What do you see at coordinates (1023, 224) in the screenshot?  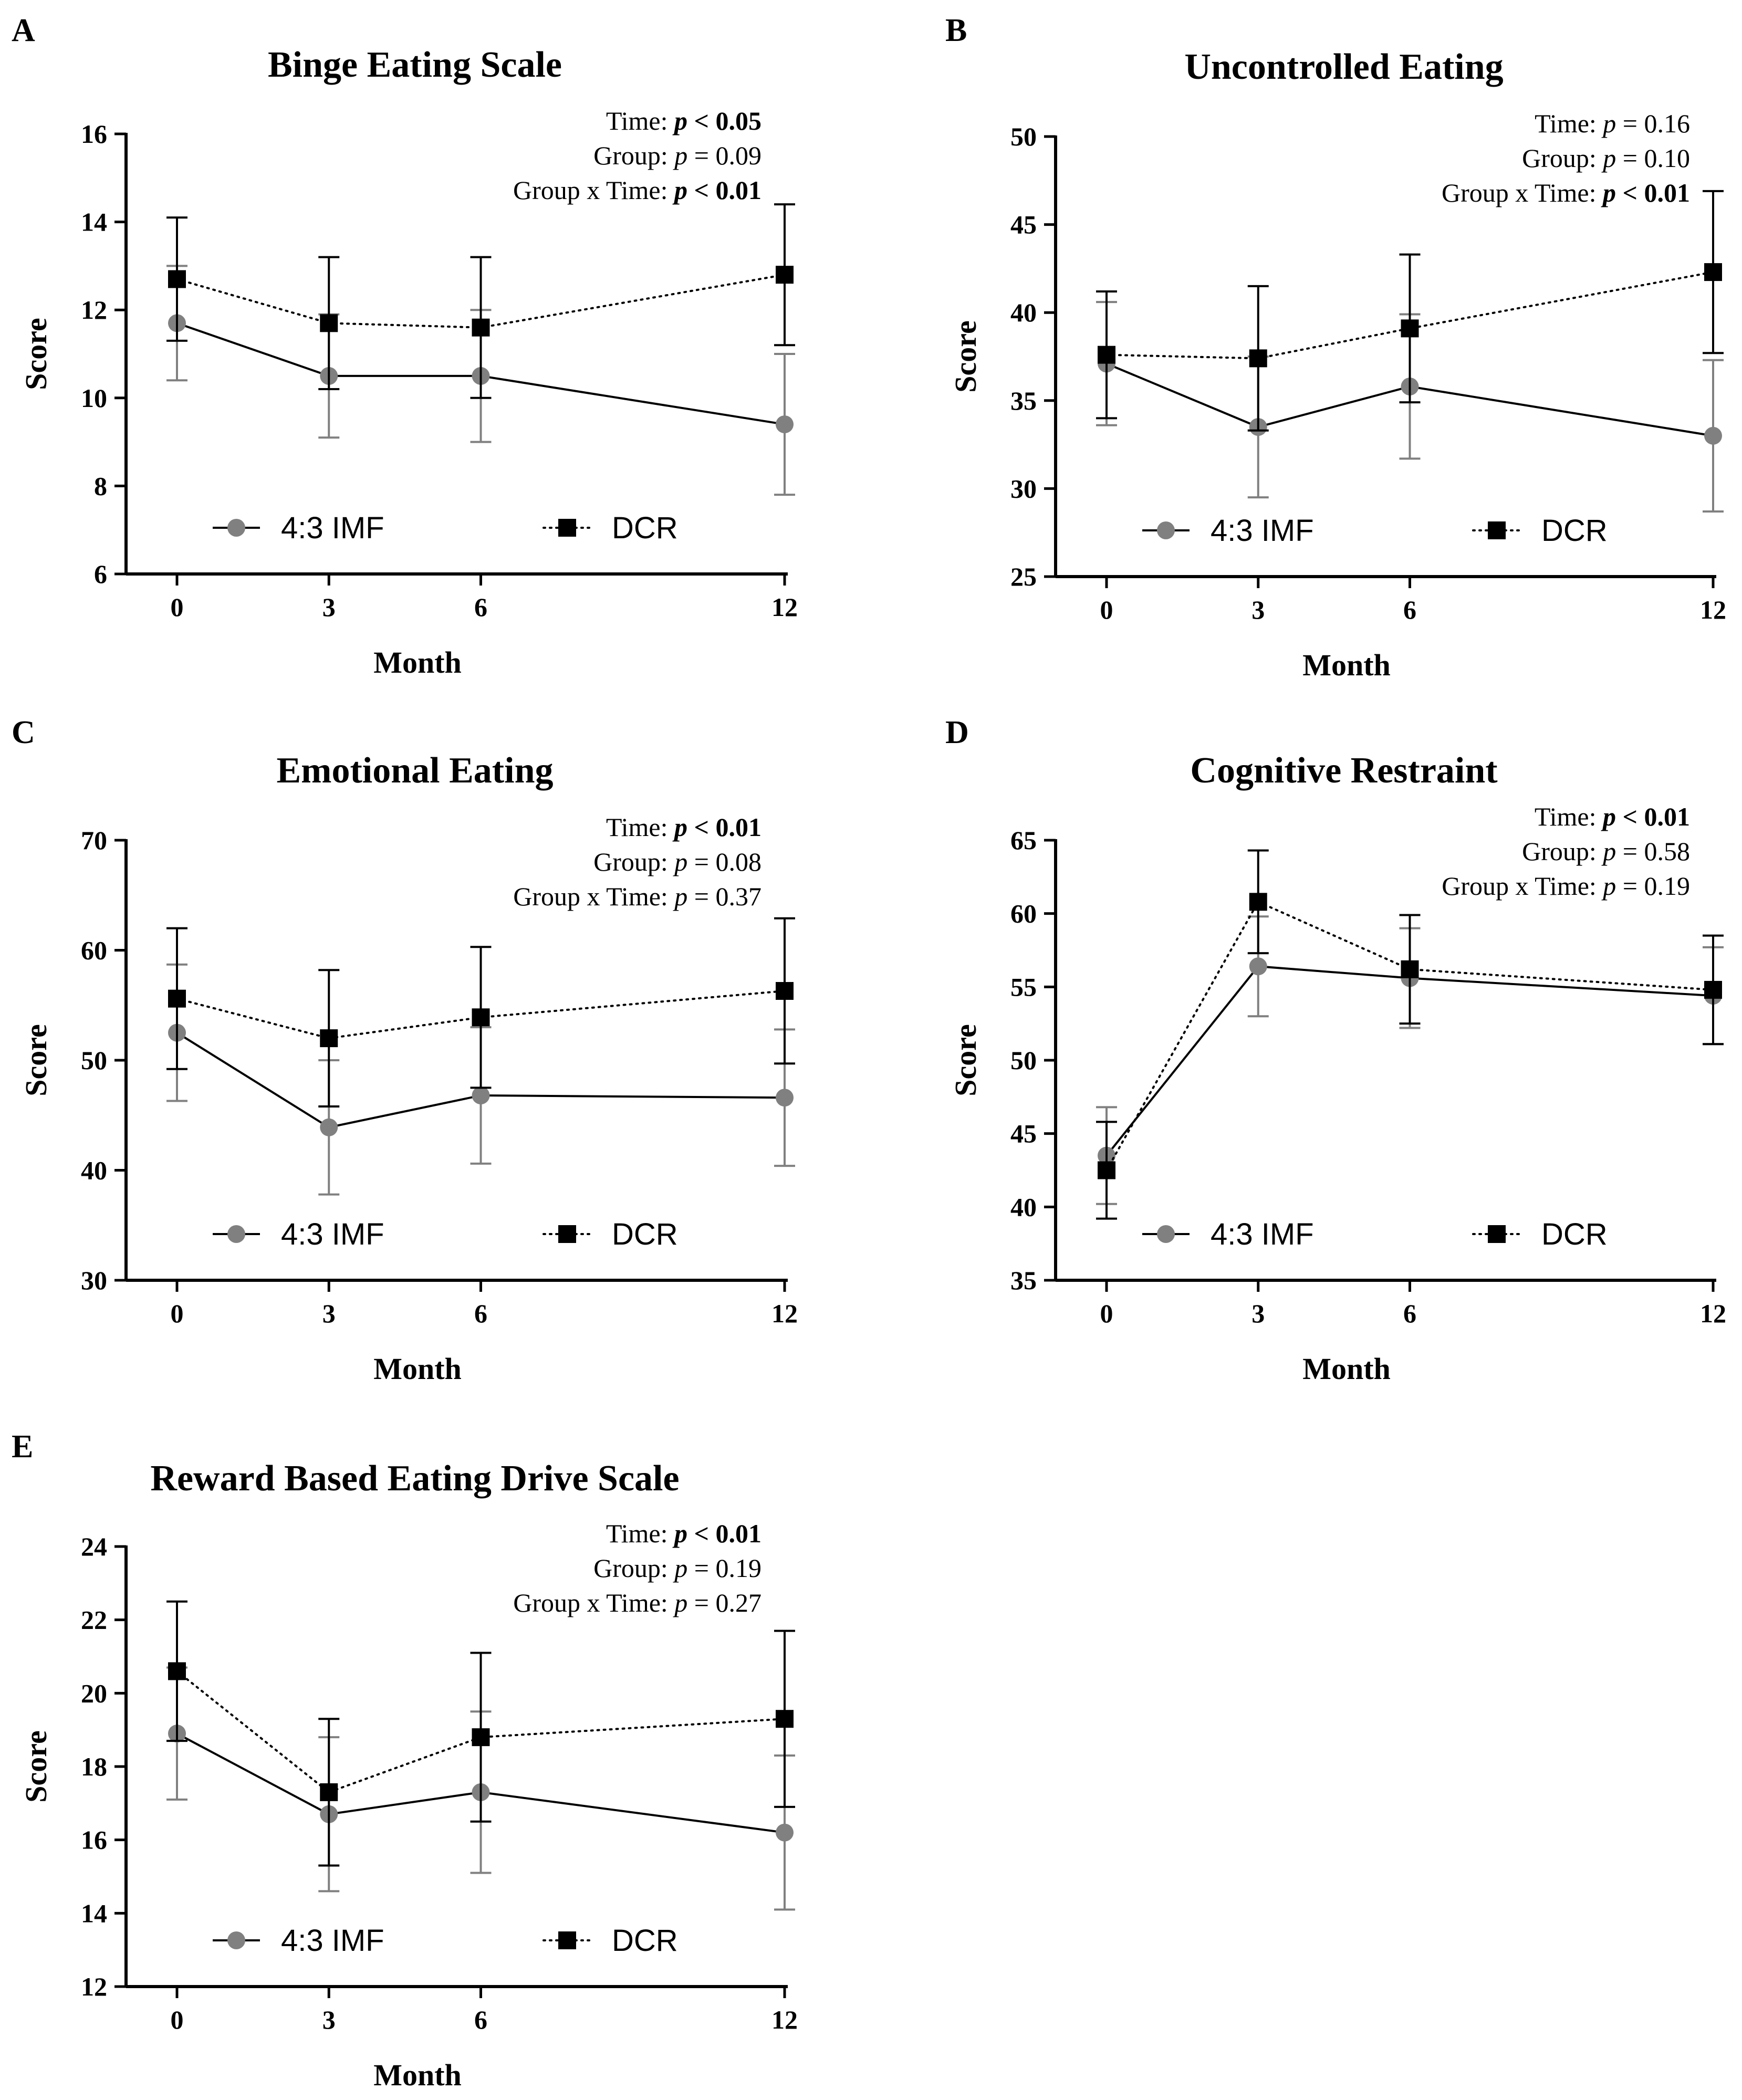 I see `y-tick-label: 45` at bounding box center [1023, 224].